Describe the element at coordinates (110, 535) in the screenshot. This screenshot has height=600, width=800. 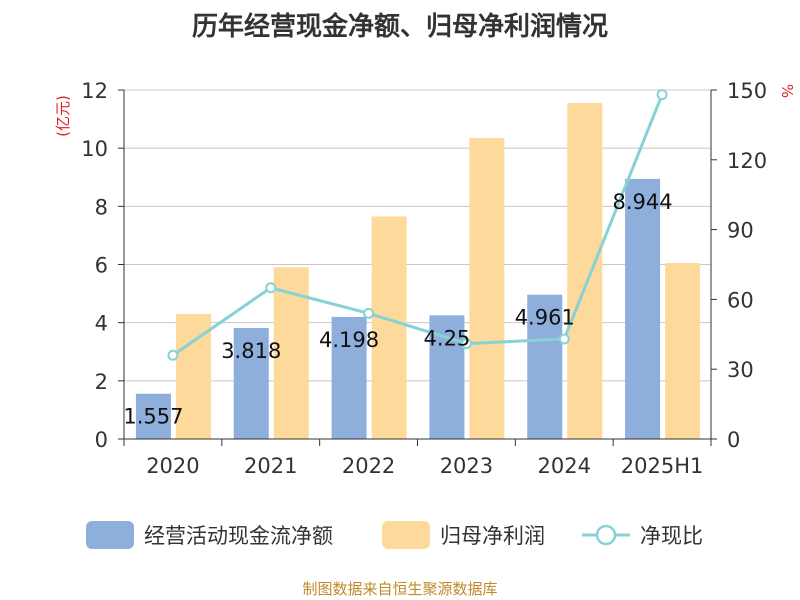
I see `legend-swatch-operating-cash-flow` at that location.